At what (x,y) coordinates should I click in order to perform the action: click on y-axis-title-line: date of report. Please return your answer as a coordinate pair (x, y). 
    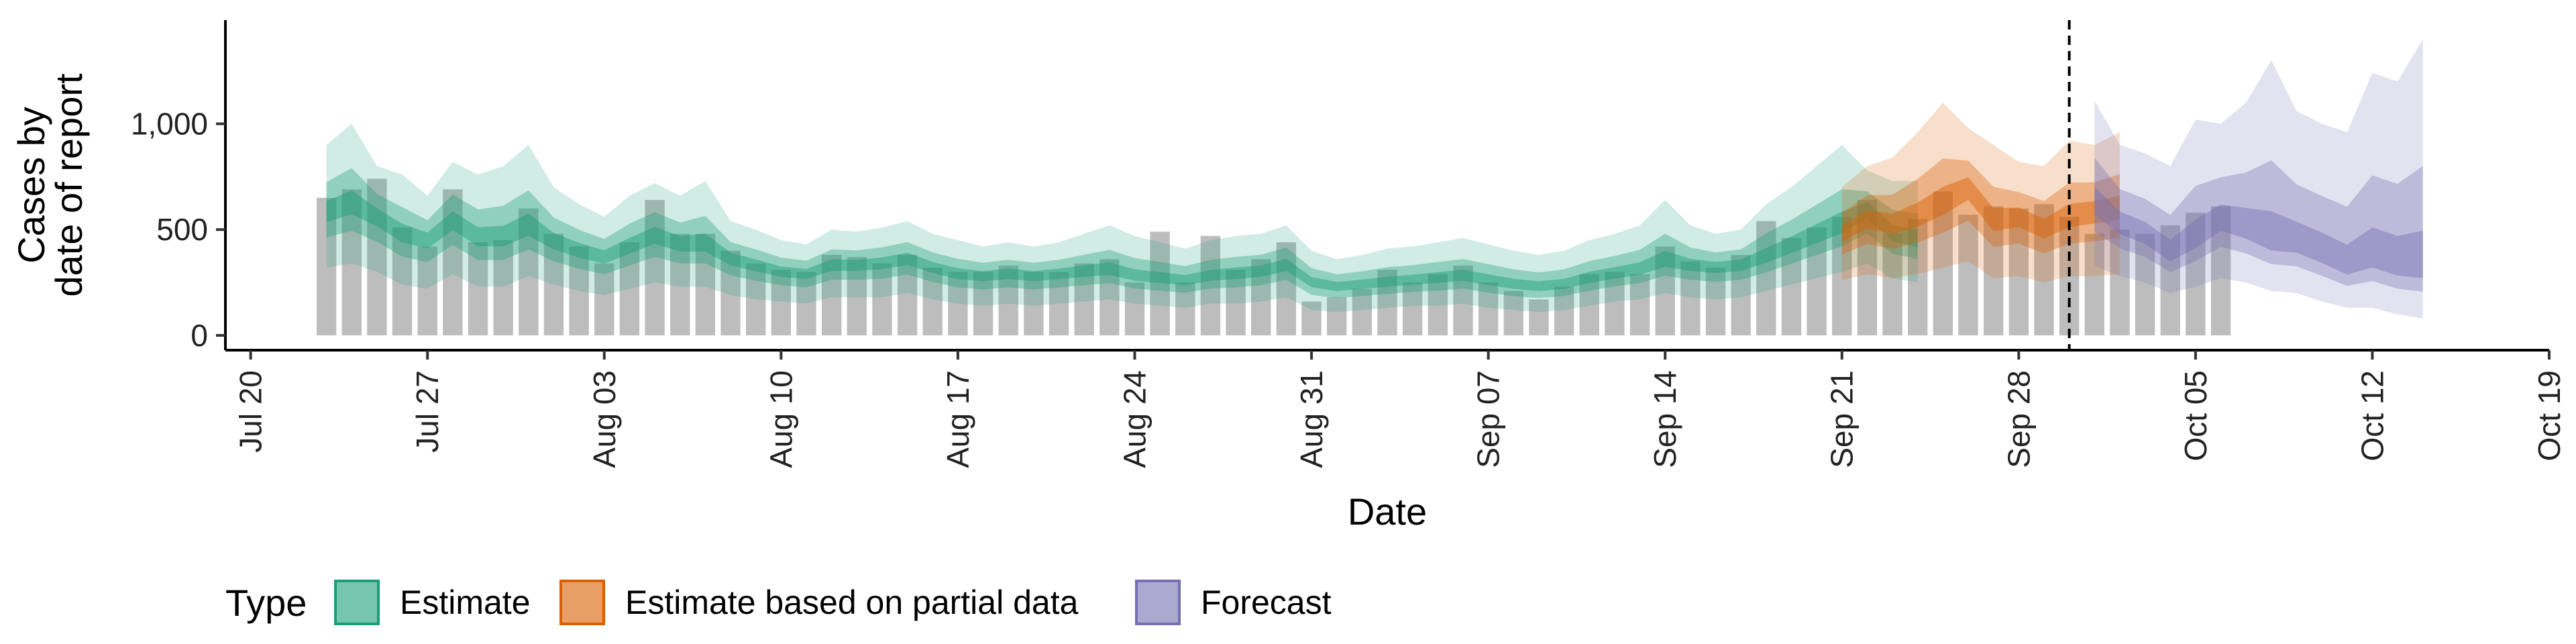
    Looking at the image, I should click on (69, 185).